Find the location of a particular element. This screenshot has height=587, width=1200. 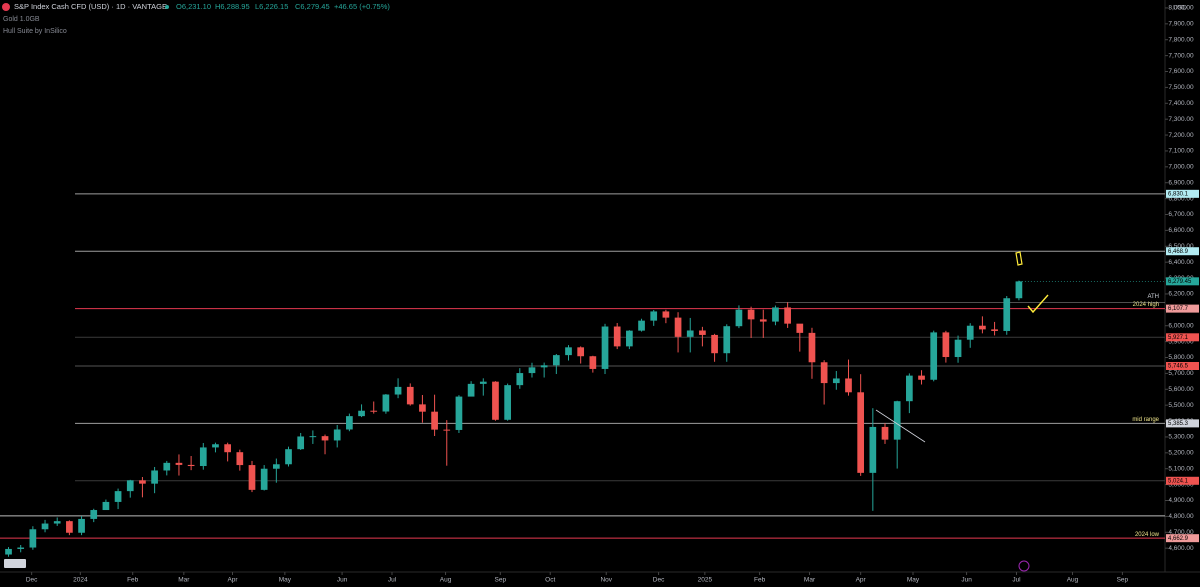

x-tick-label: 2025 is located at coordinates (705, 580).